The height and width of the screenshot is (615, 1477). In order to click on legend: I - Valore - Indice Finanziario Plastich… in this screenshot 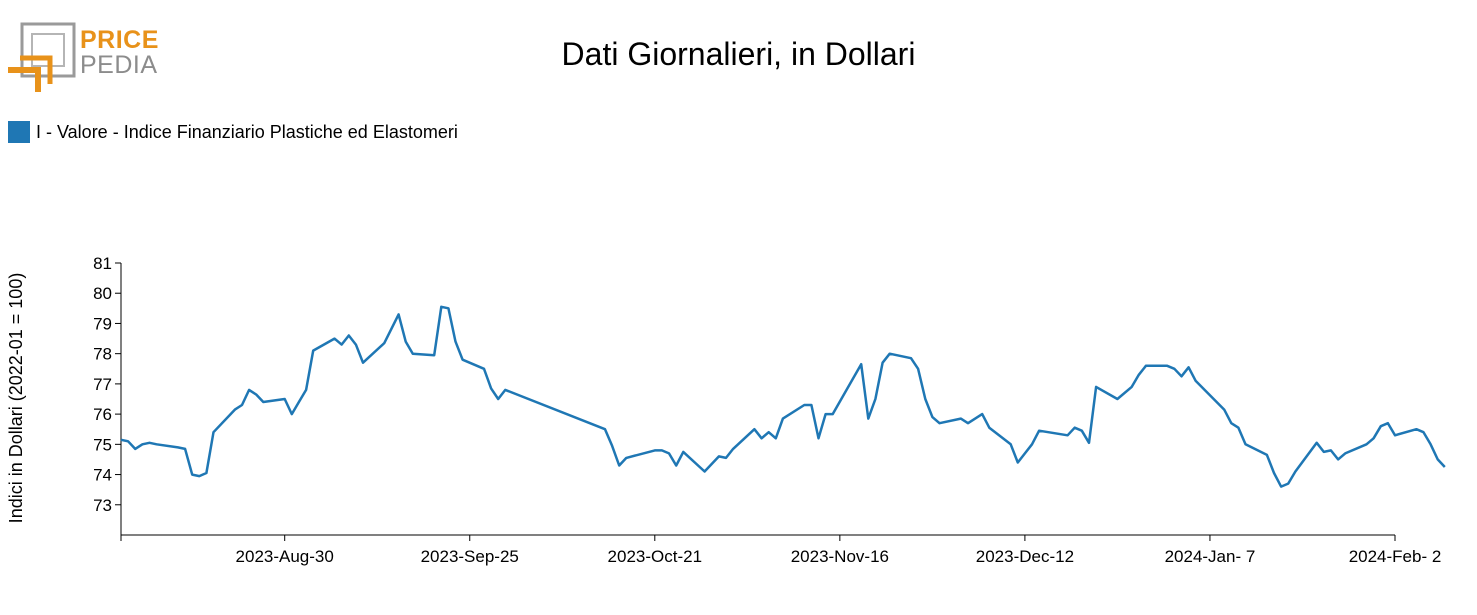, I will do `click(233, 132)`.